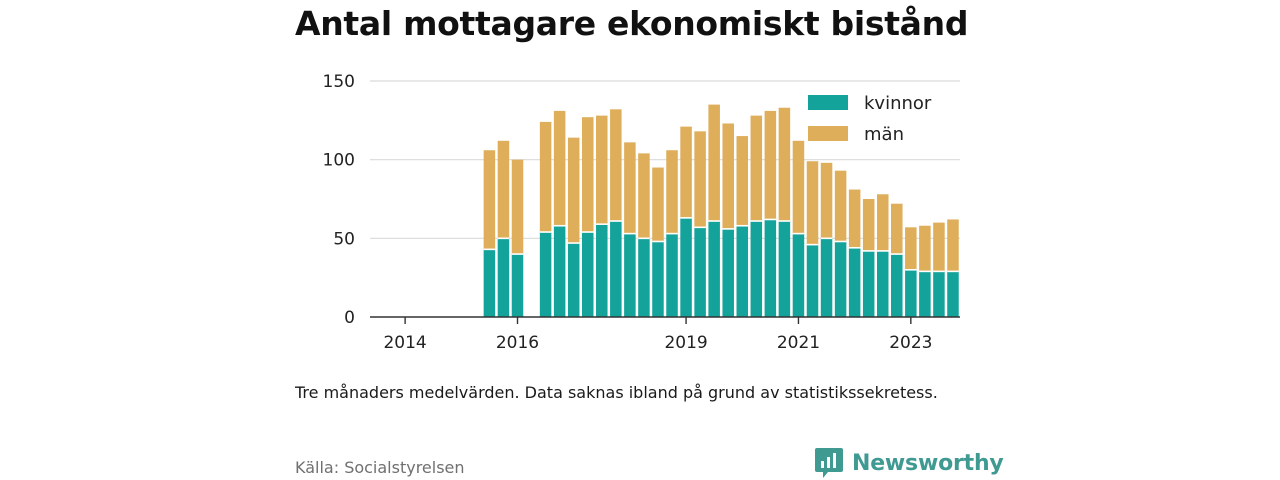 The width and height of the screenshot is (1280, 480). Describe the element at coordinates (685, 343) in the screenshot. I see `x-tick-label: 2019` at that location.